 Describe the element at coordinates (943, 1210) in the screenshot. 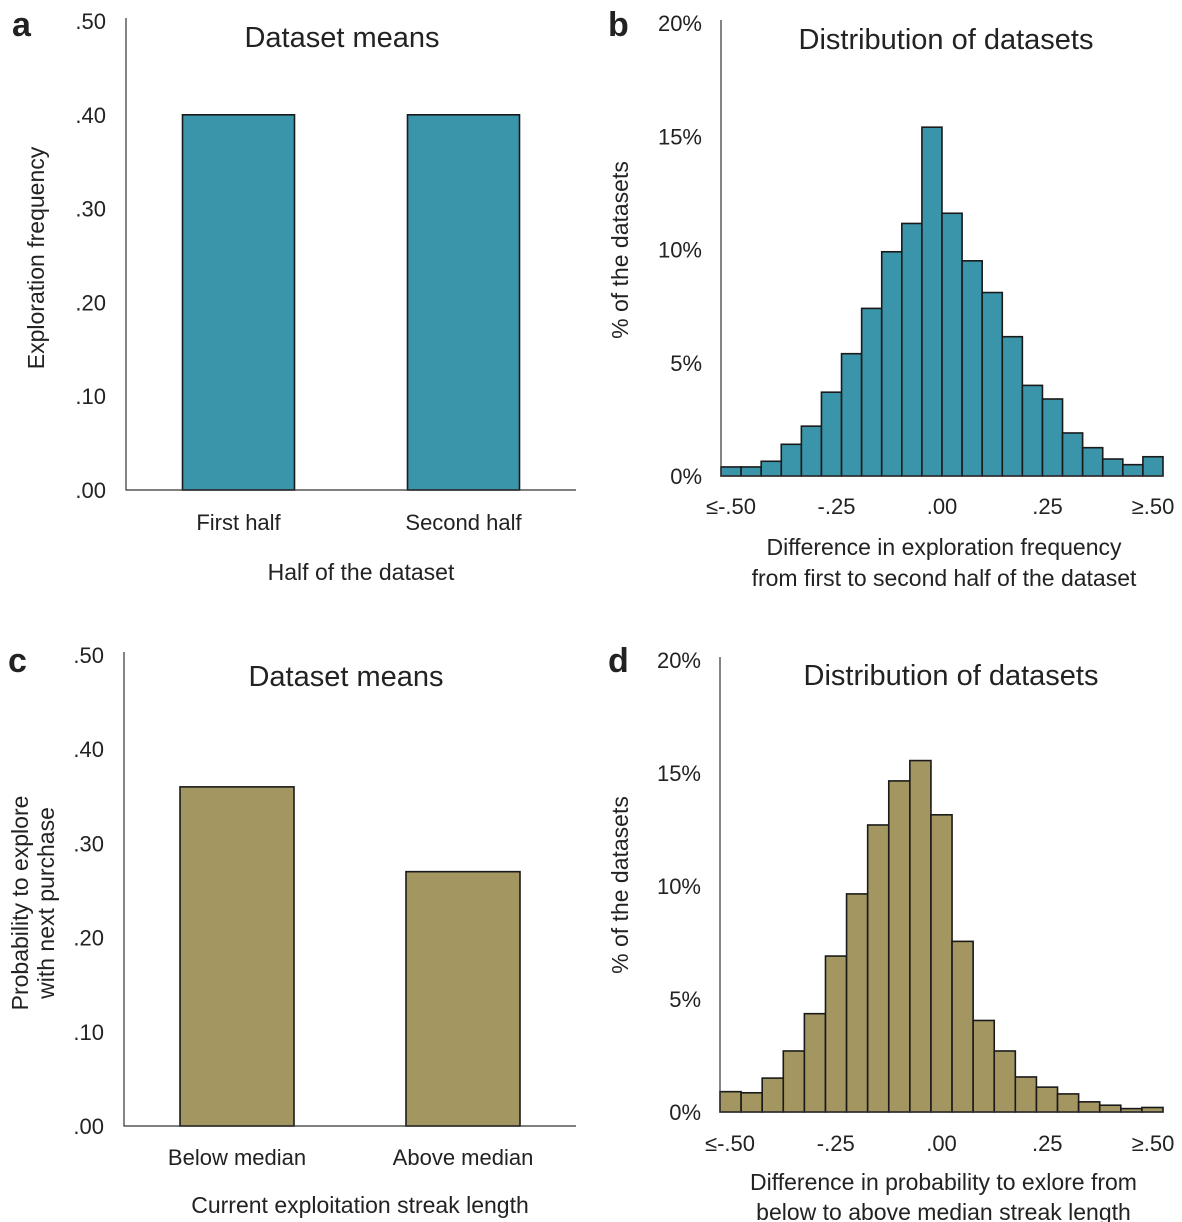

I see `x-axis-title: below to above median streak length` at that location.